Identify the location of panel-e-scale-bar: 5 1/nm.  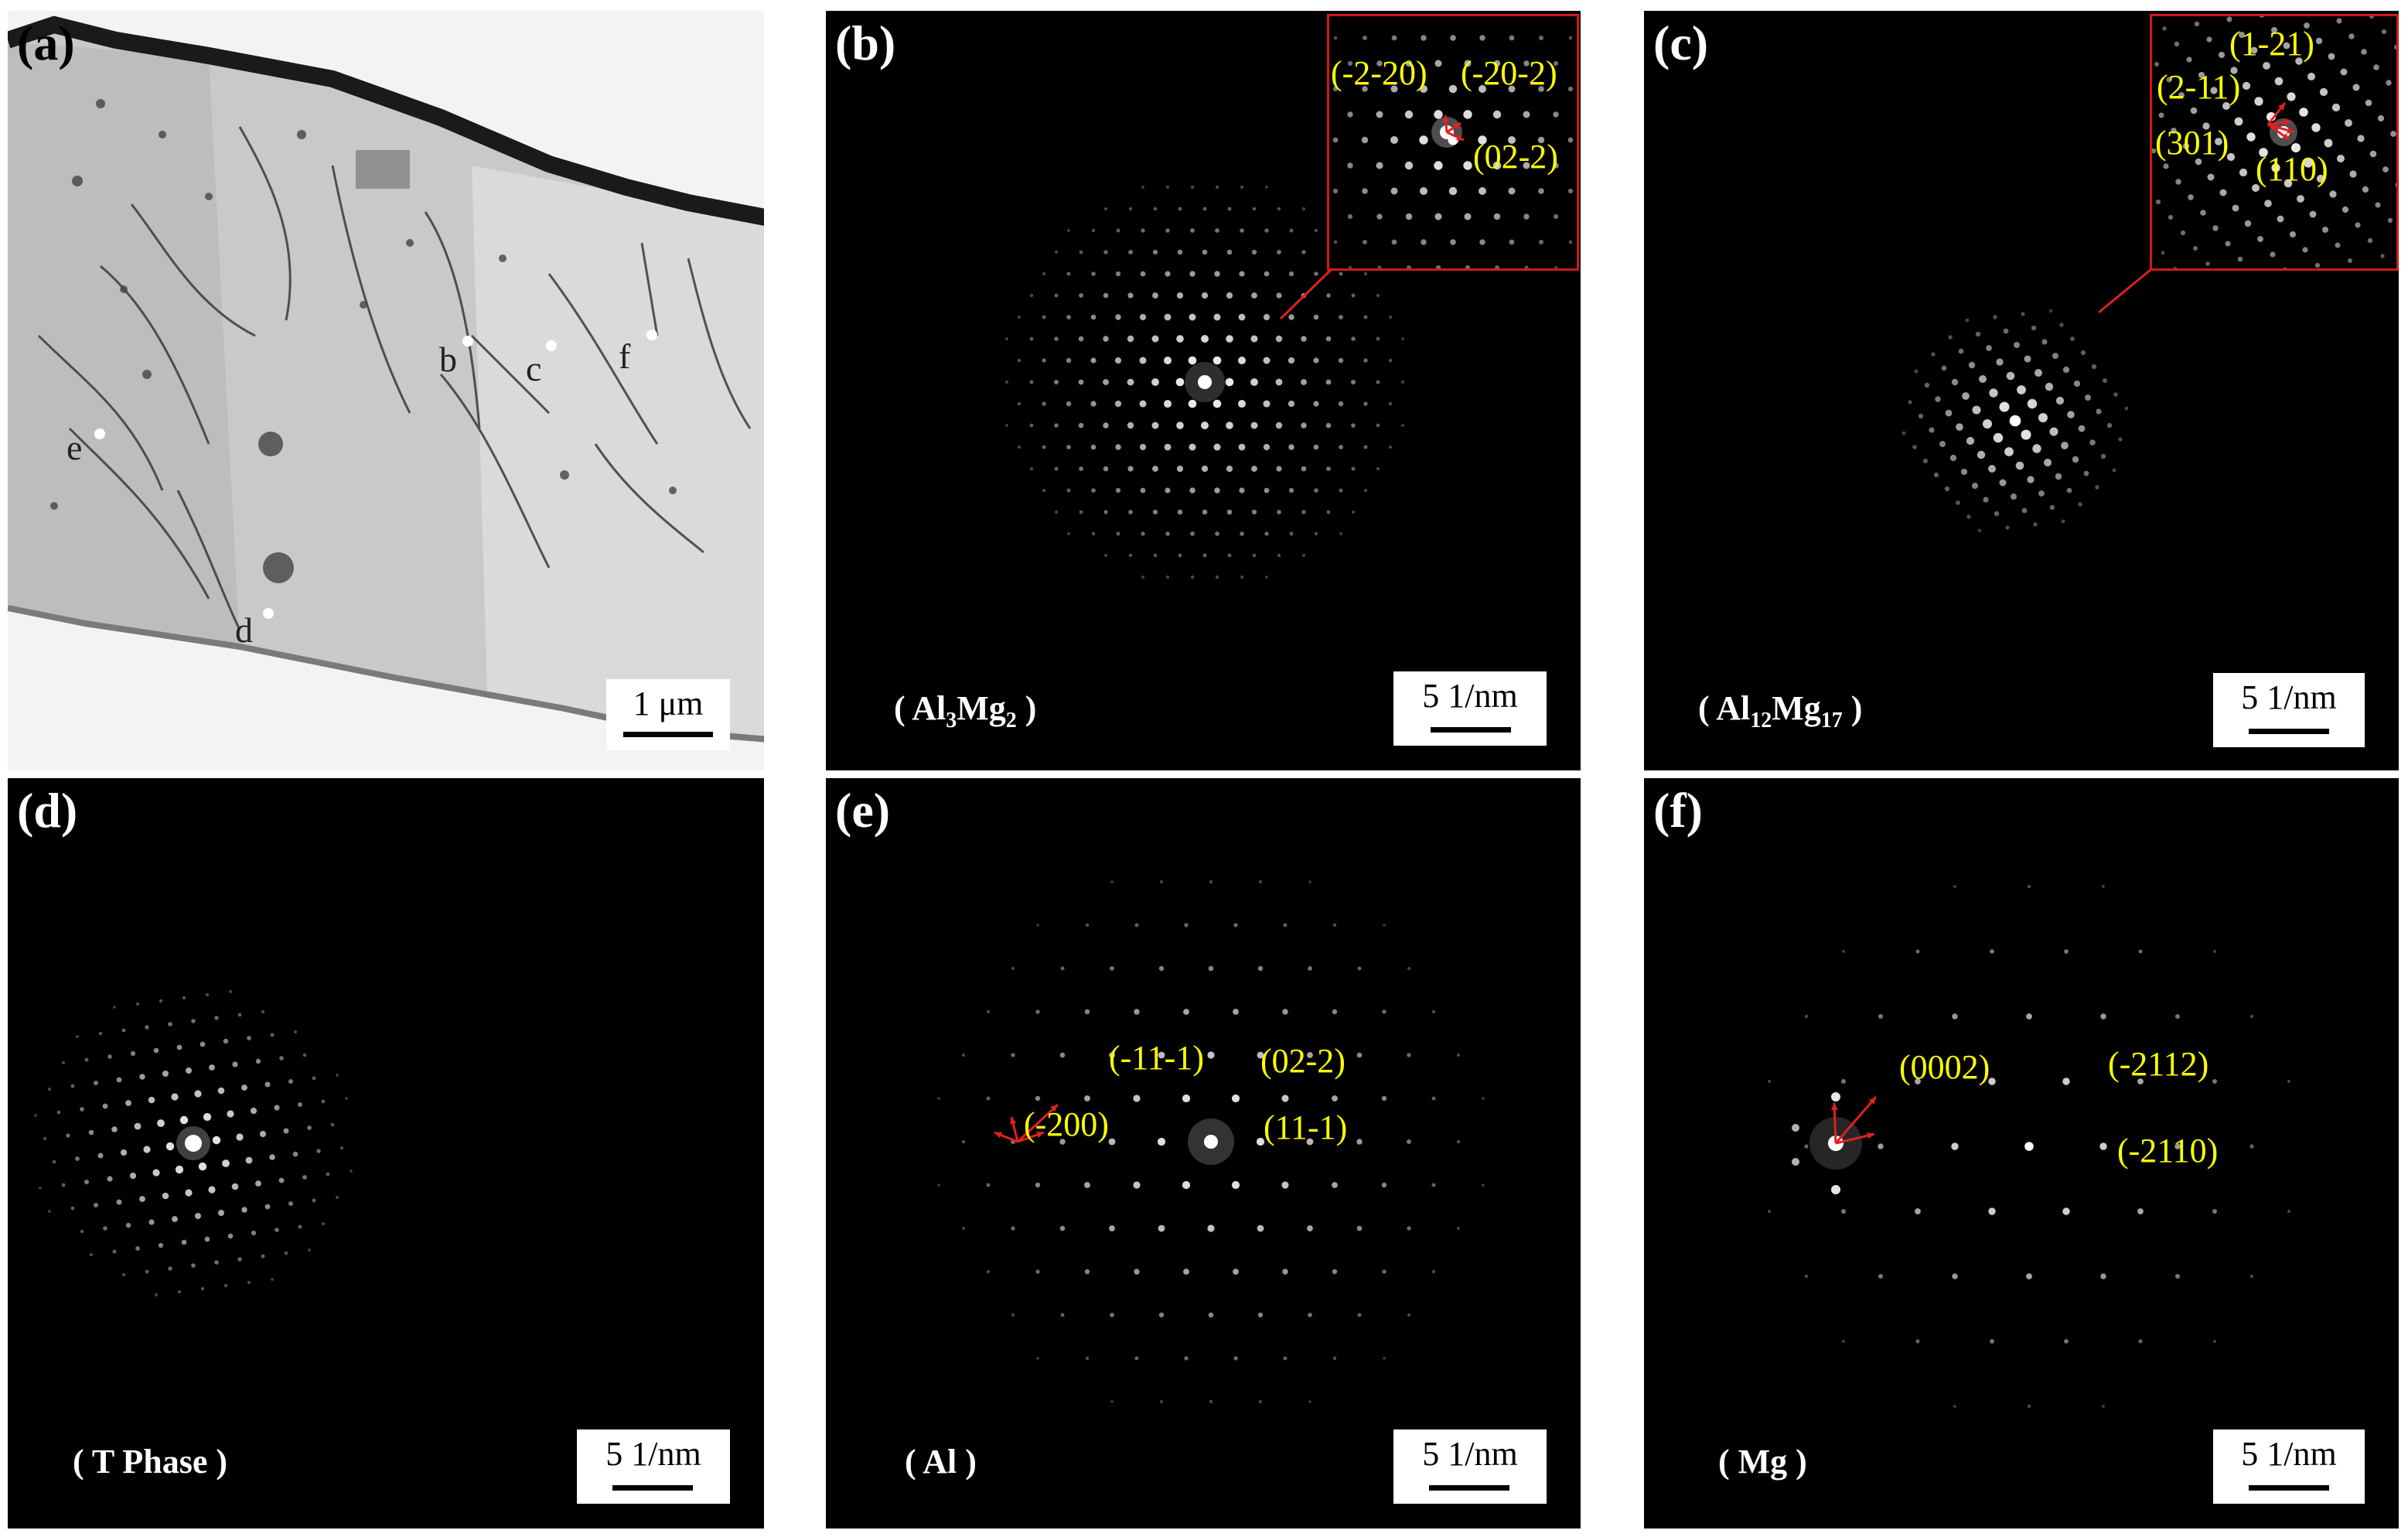
(1470, 1466).